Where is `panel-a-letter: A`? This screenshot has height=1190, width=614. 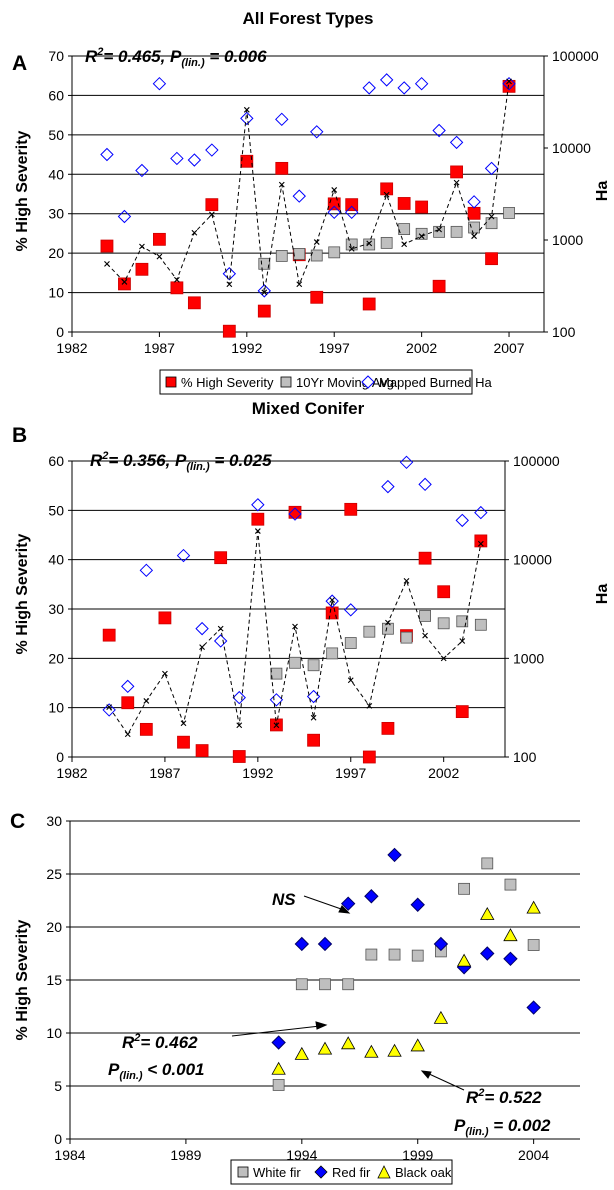
panel-a-letter: A is located at coordinates (19, 63).